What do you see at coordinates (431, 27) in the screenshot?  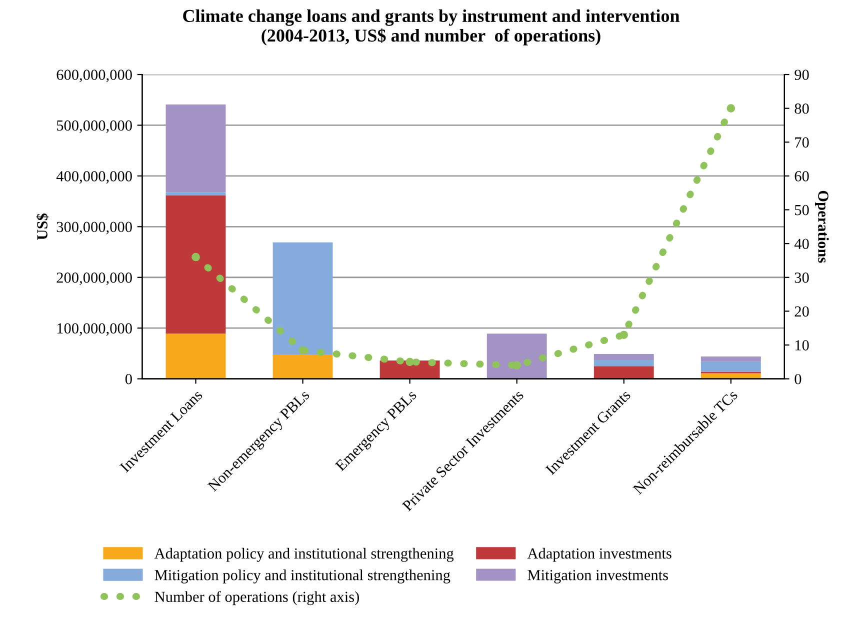 I see `chart-title: Climate change loans and grants by instrument and intervention (2004-2013, US$ and number of operations)` at bounding box center [431, 27].